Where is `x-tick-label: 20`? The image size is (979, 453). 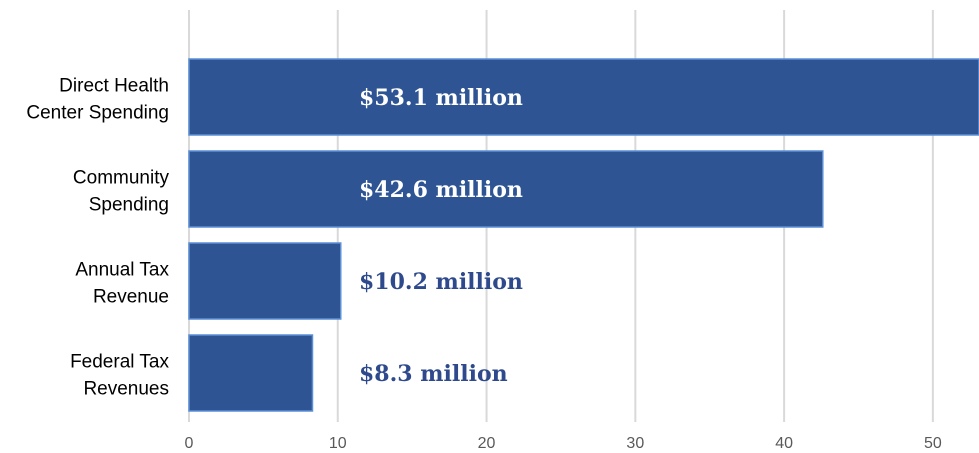 x-tick-label: 20 is located at coordinates (487, 443).